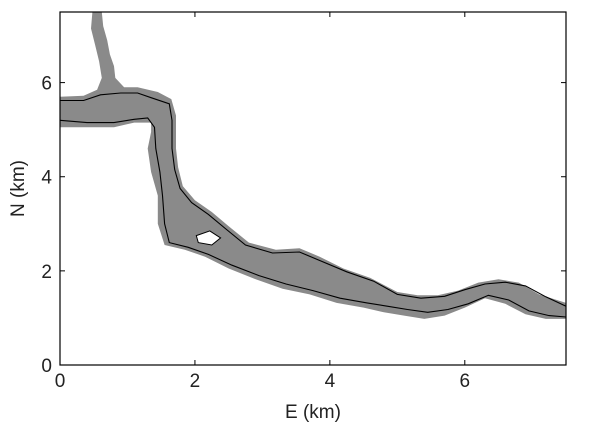  I want to click on x-tick-label: 2, so click(195, 381).